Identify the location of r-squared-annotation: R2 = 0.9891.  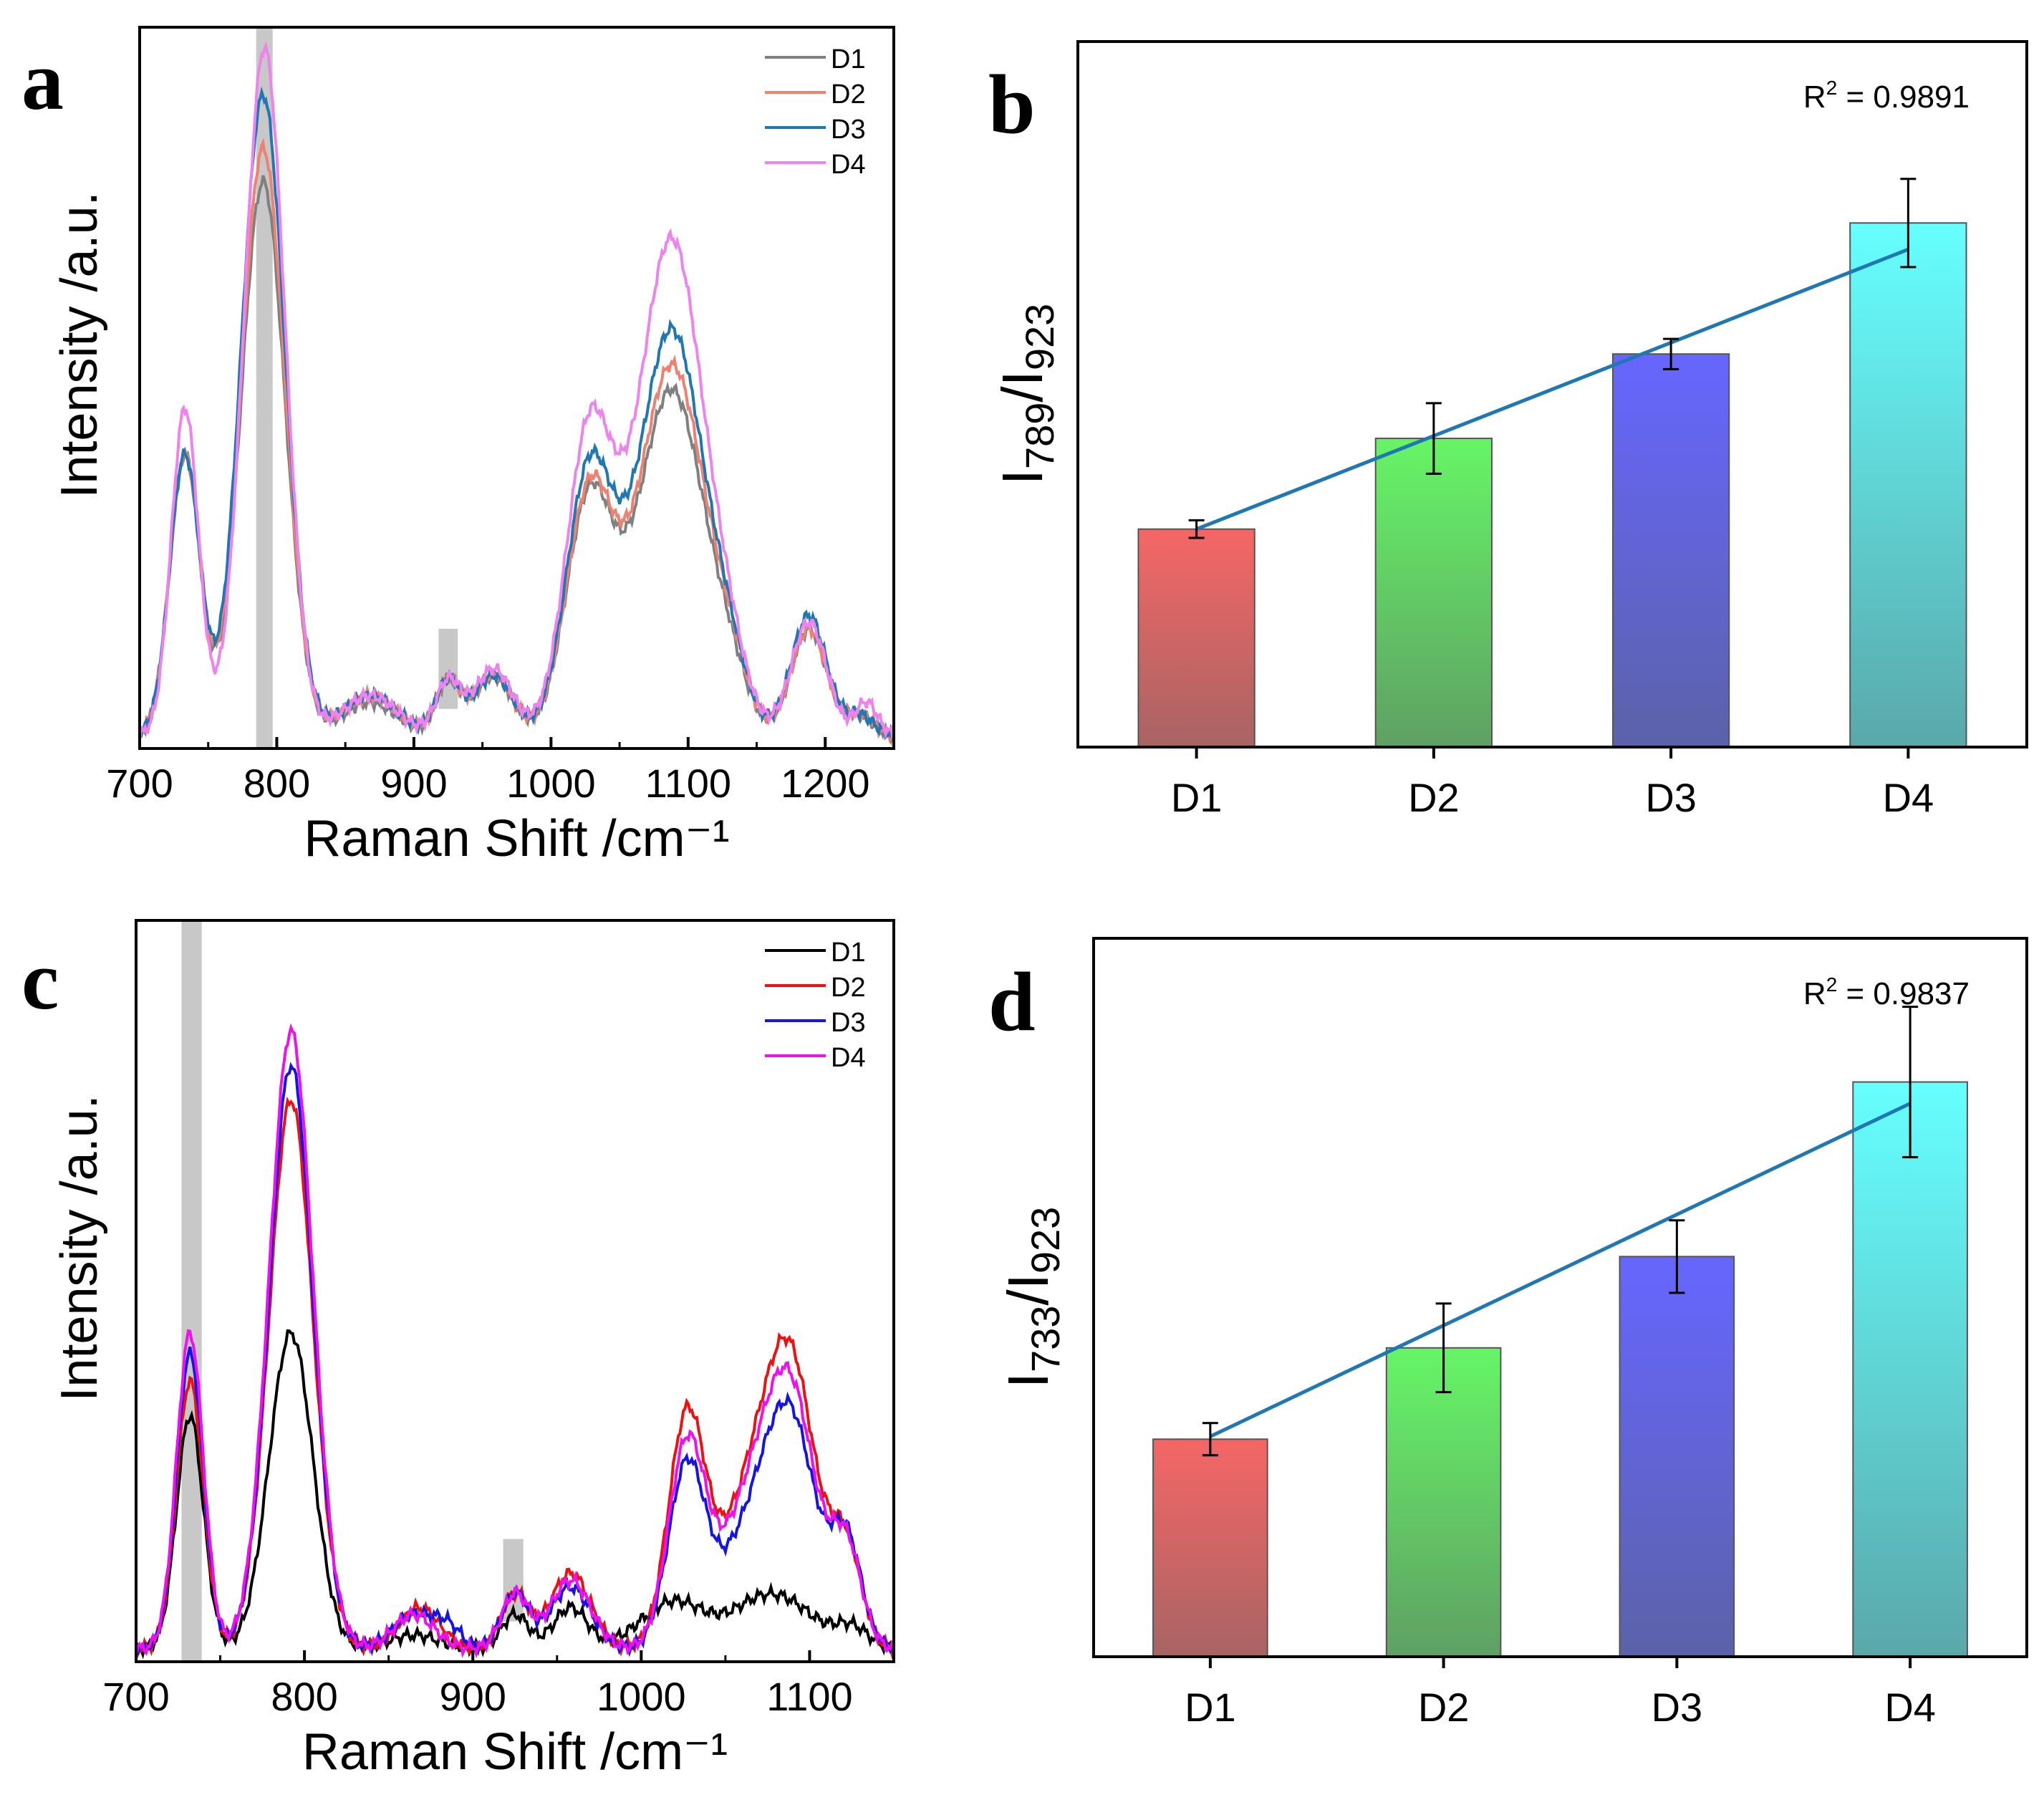
(1887, 96).